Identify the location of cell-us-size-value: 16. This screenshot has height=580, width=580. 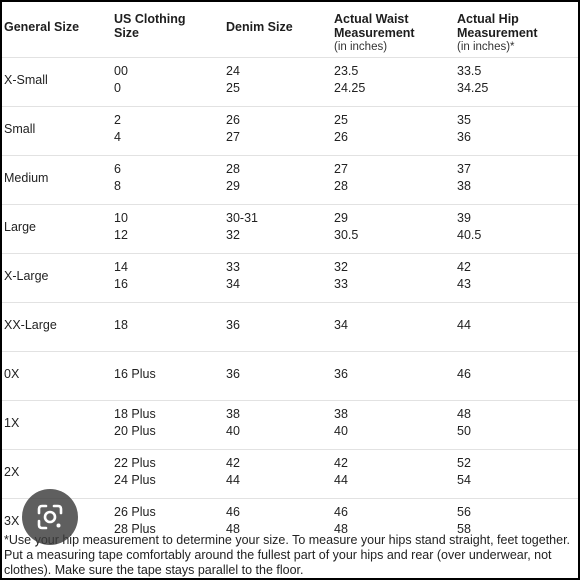
(121, 284).